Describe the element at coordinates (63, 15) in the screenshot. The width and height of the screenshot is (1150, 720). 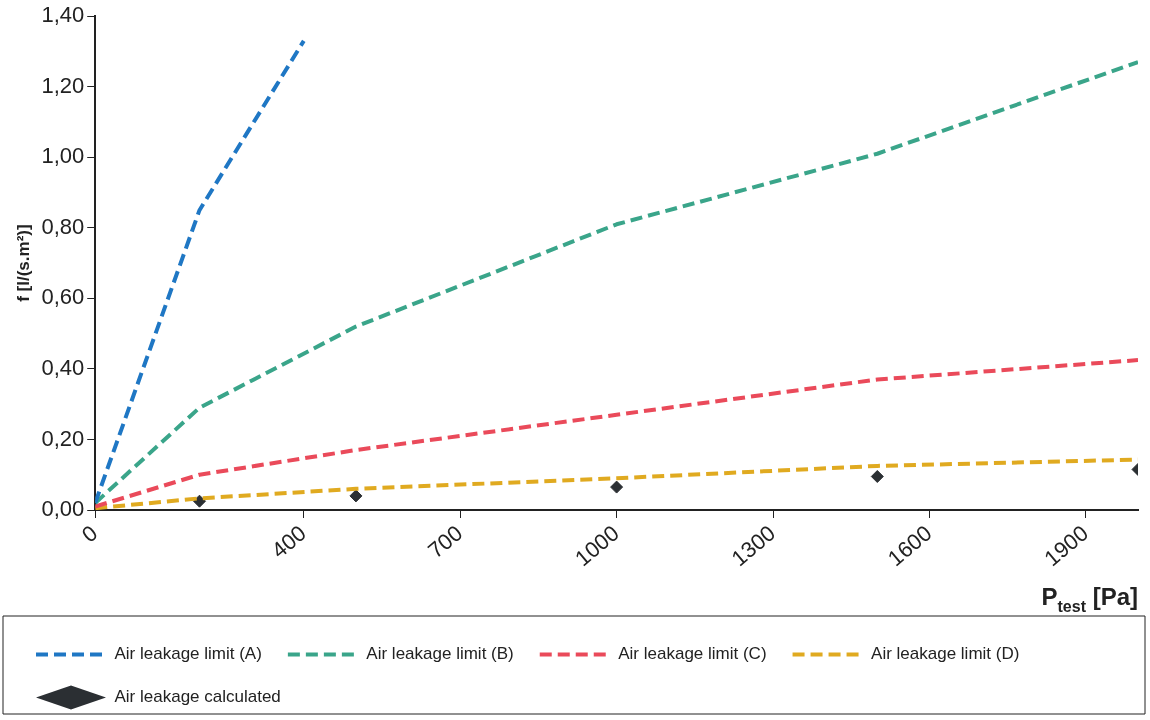
I see `y-tick-label: 1,40` at that location.